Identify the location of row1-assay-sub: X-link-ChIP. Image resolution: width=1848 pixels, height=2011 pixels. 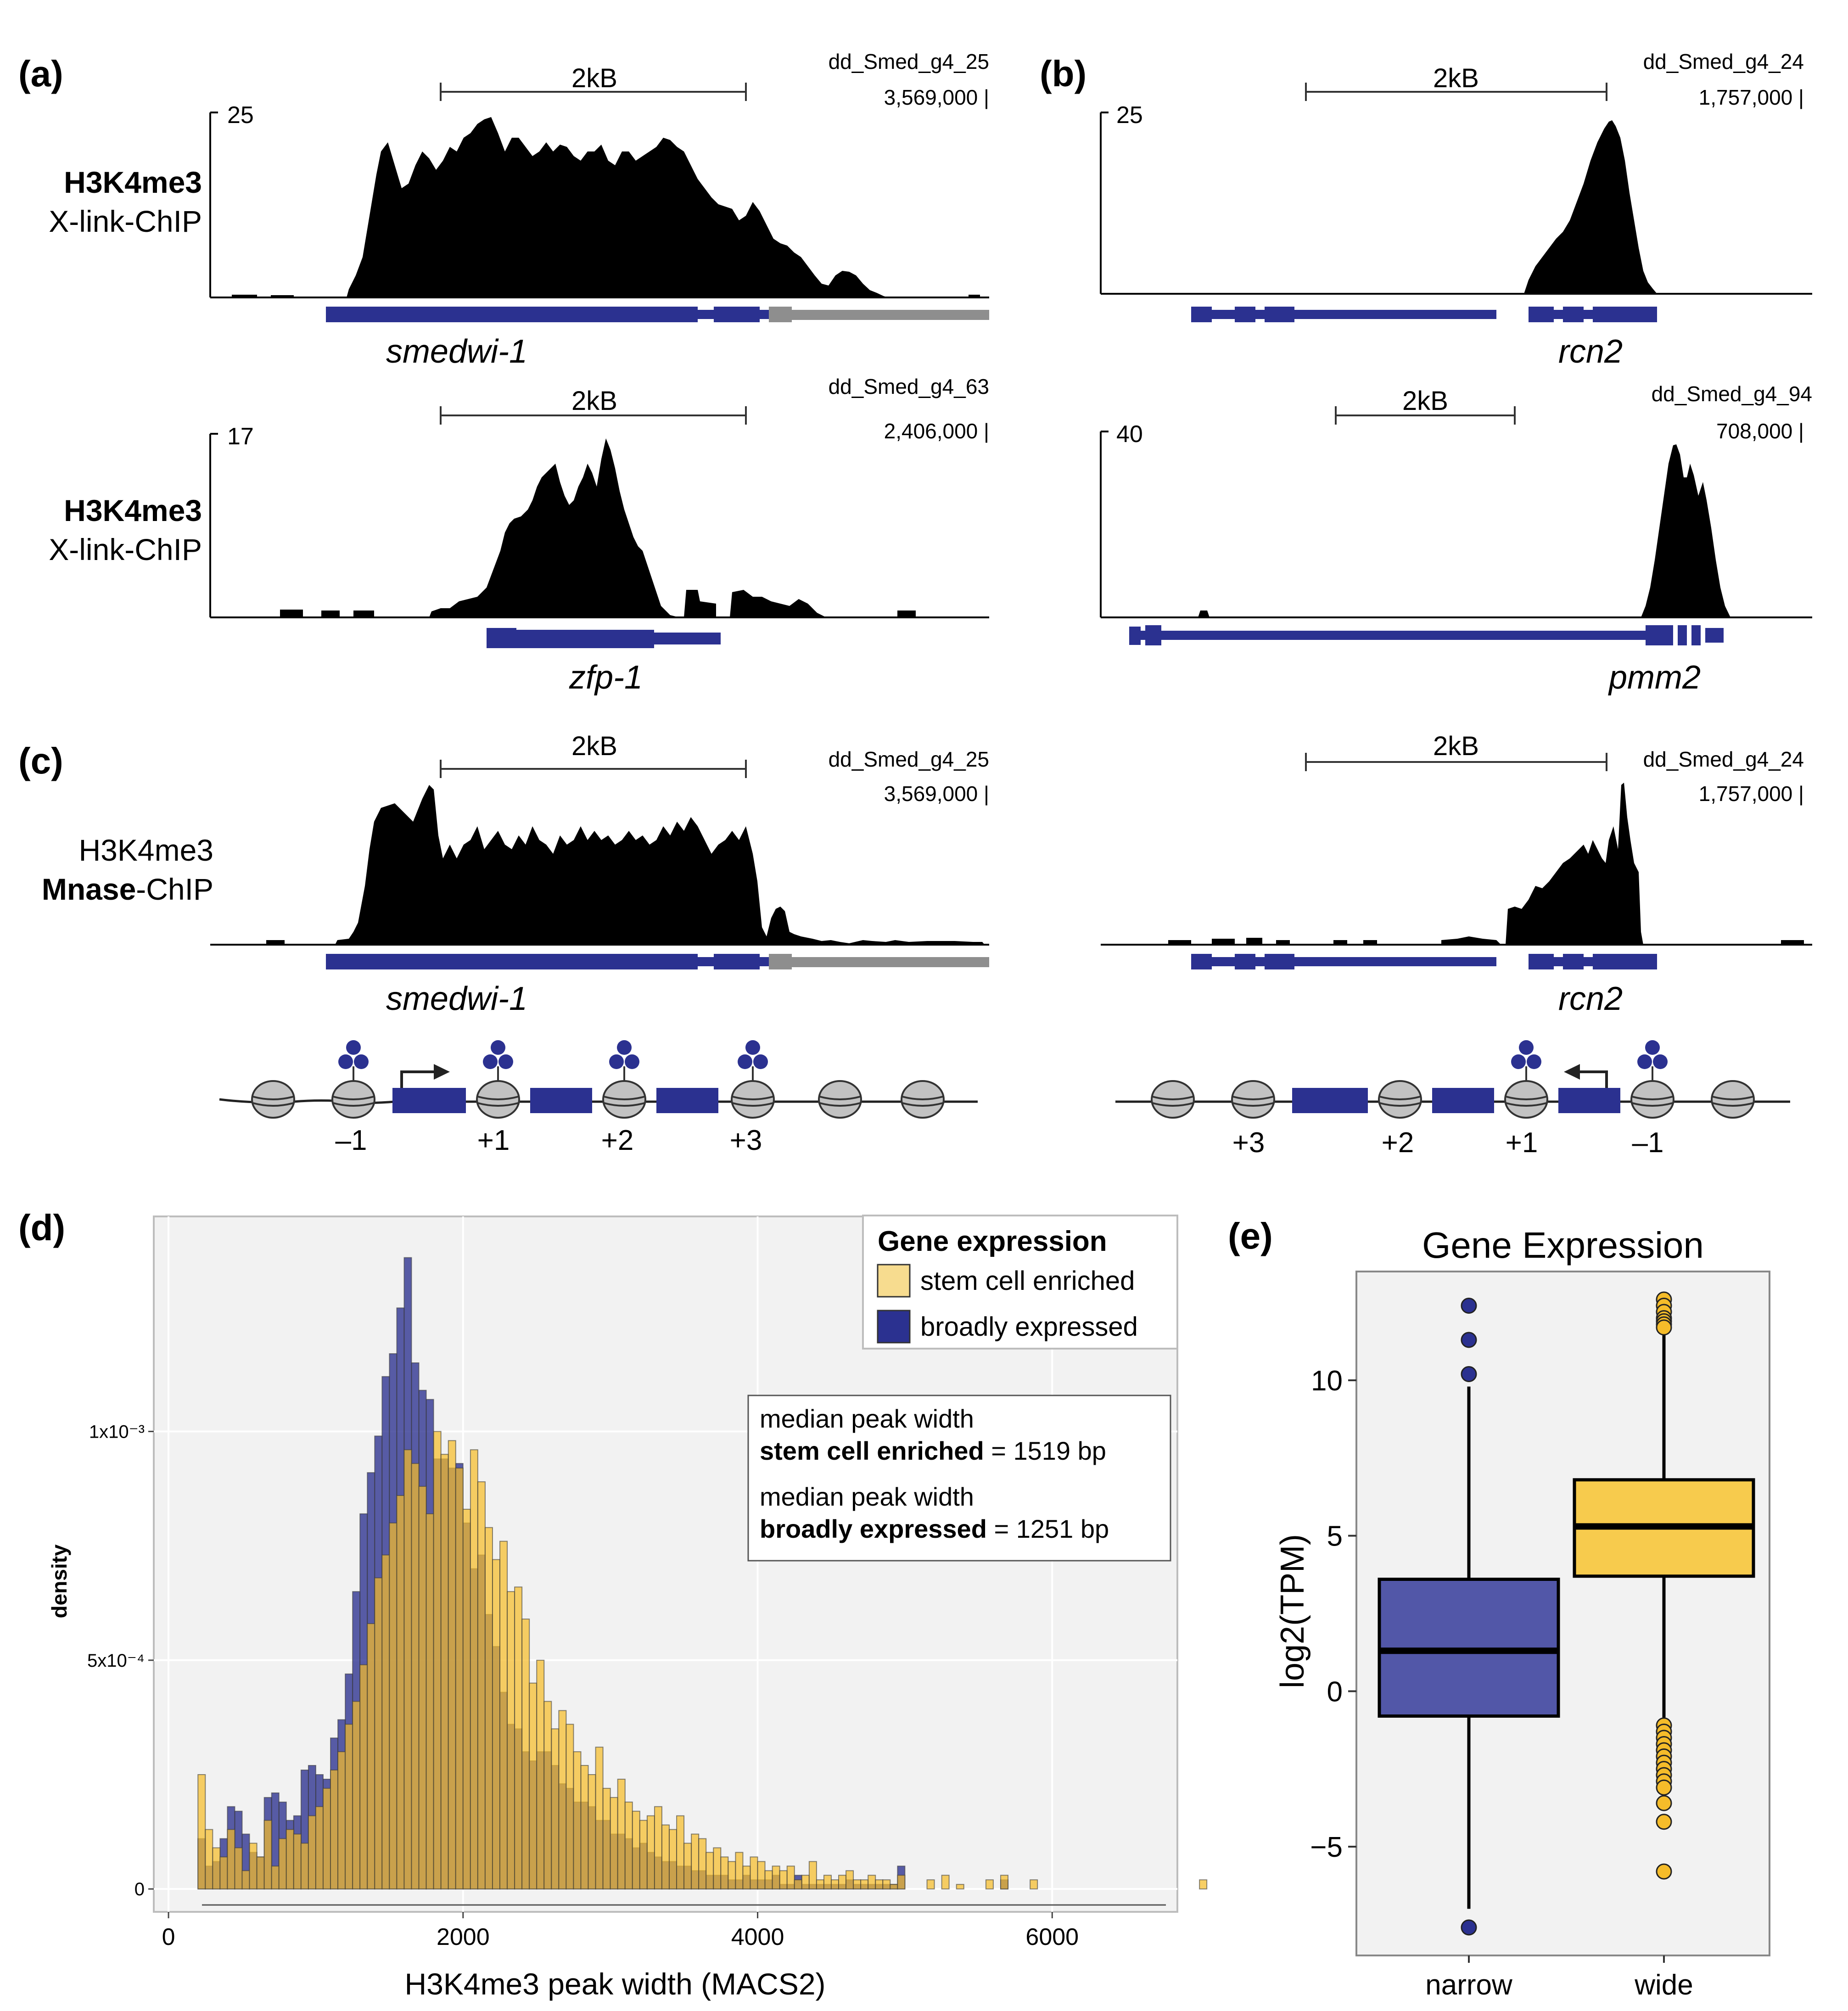
(125, 221).